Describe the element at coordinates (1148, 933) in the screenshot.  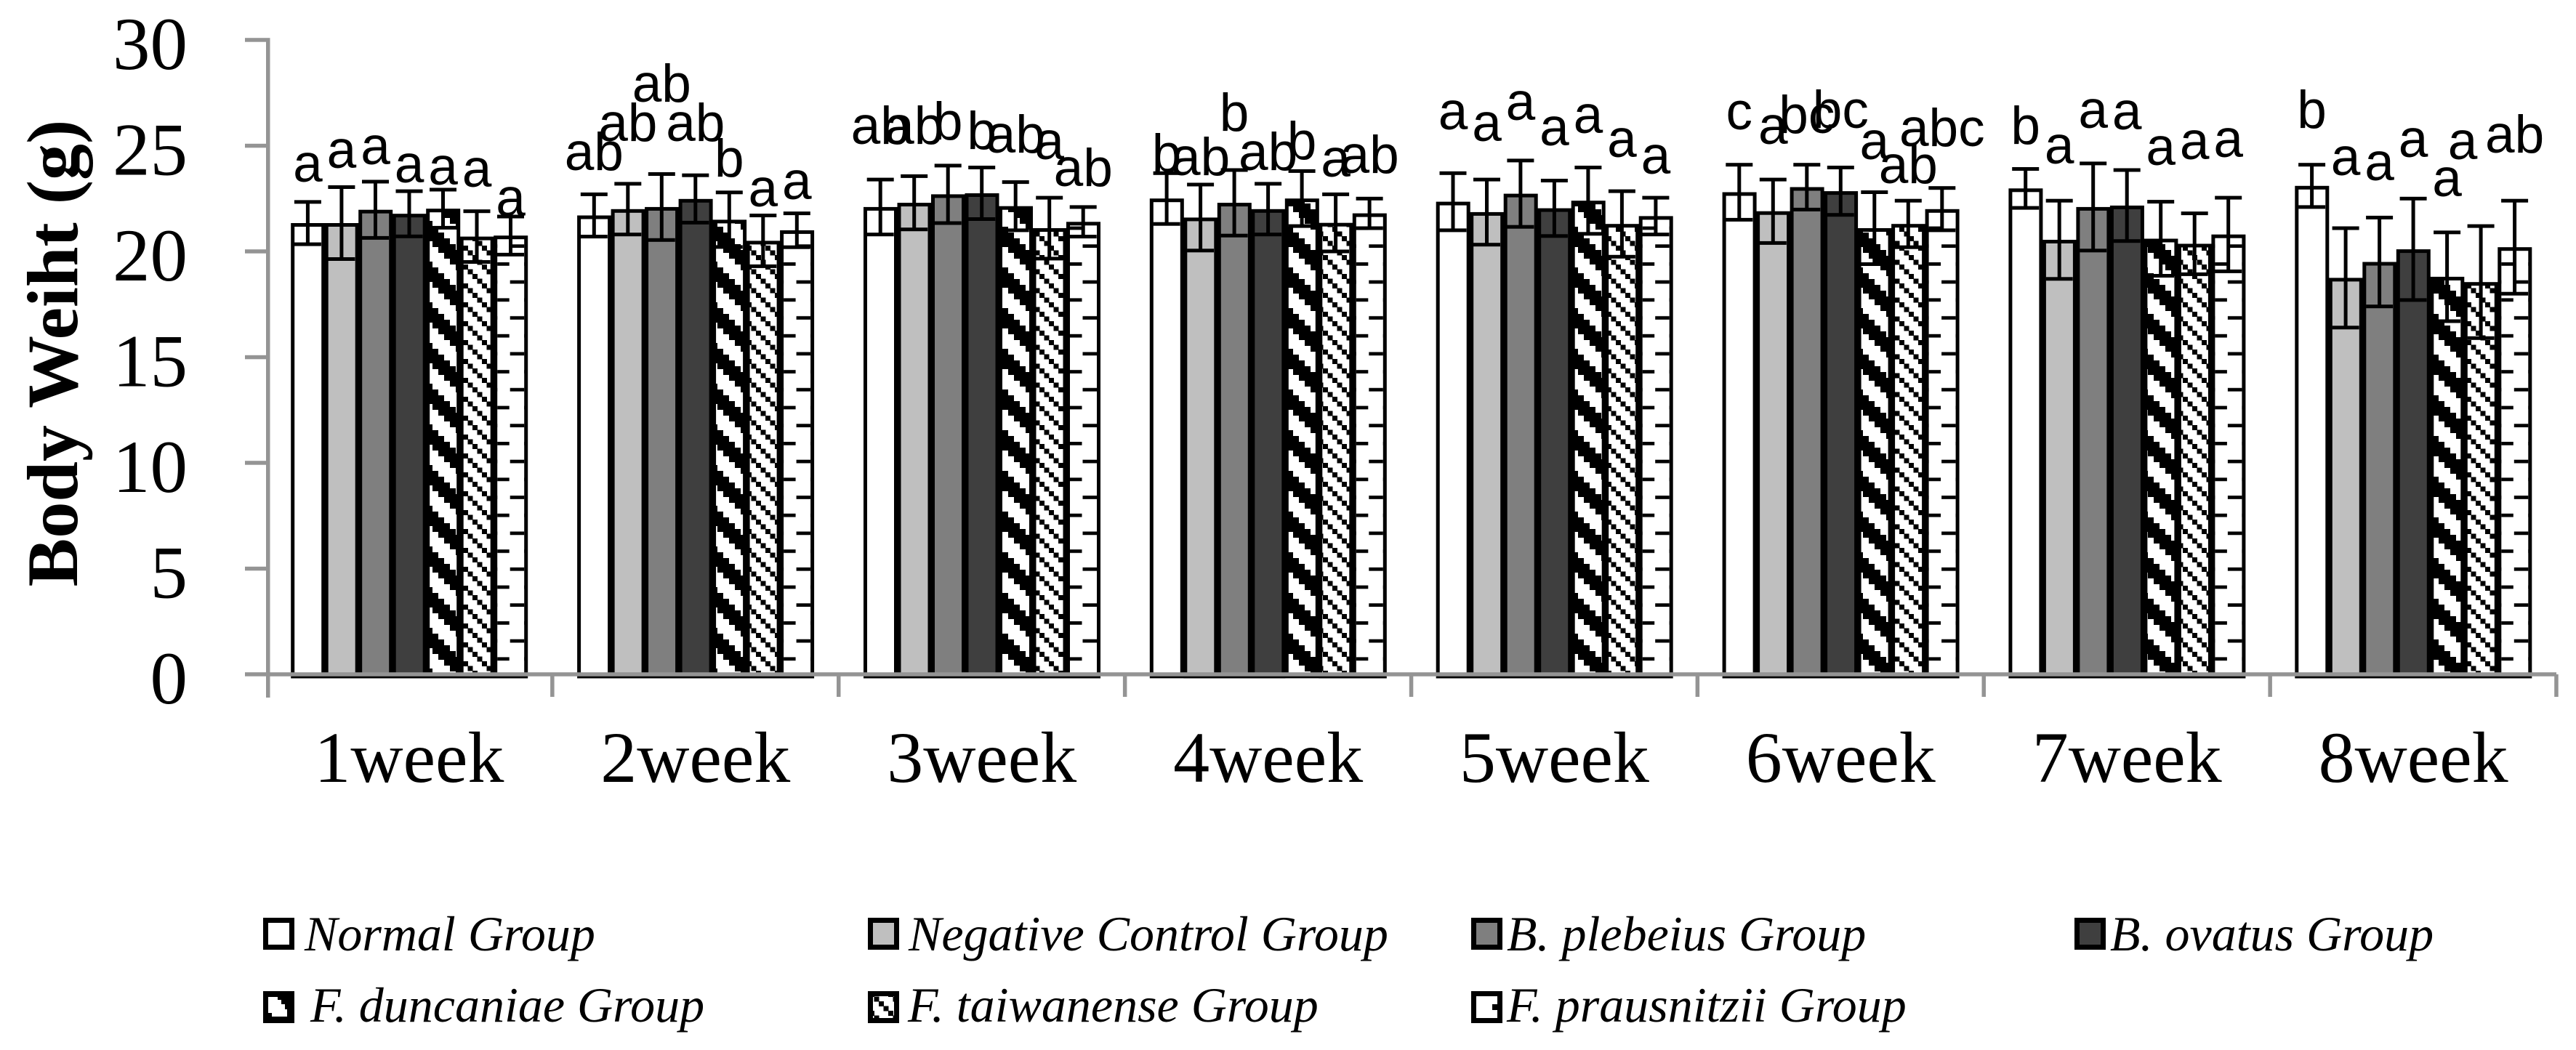
I see `svg-text: Negative Control Group` at that location.